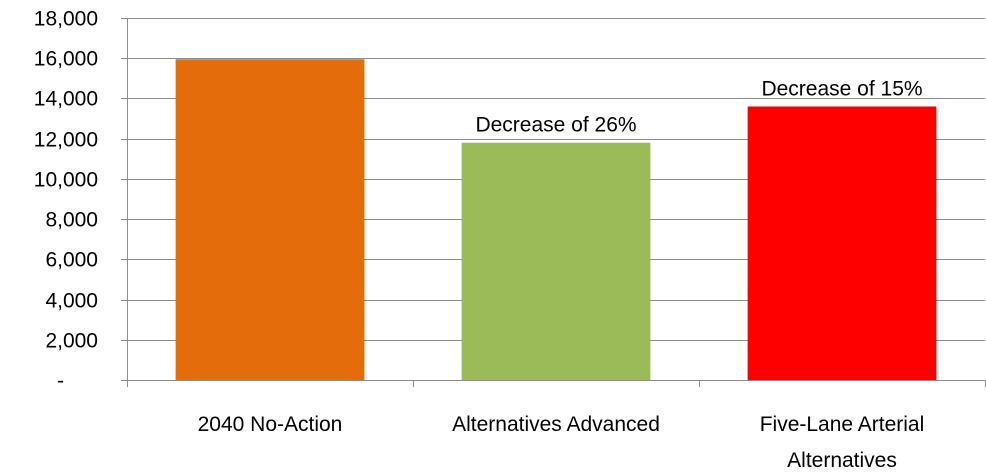 Image resolution: width=986 pixels, height=475 pixels. What do you see at coordinates (841, 88) in the screenshot?
I see `data-label: Decrease of 15%` at bounding box center [841, 88].